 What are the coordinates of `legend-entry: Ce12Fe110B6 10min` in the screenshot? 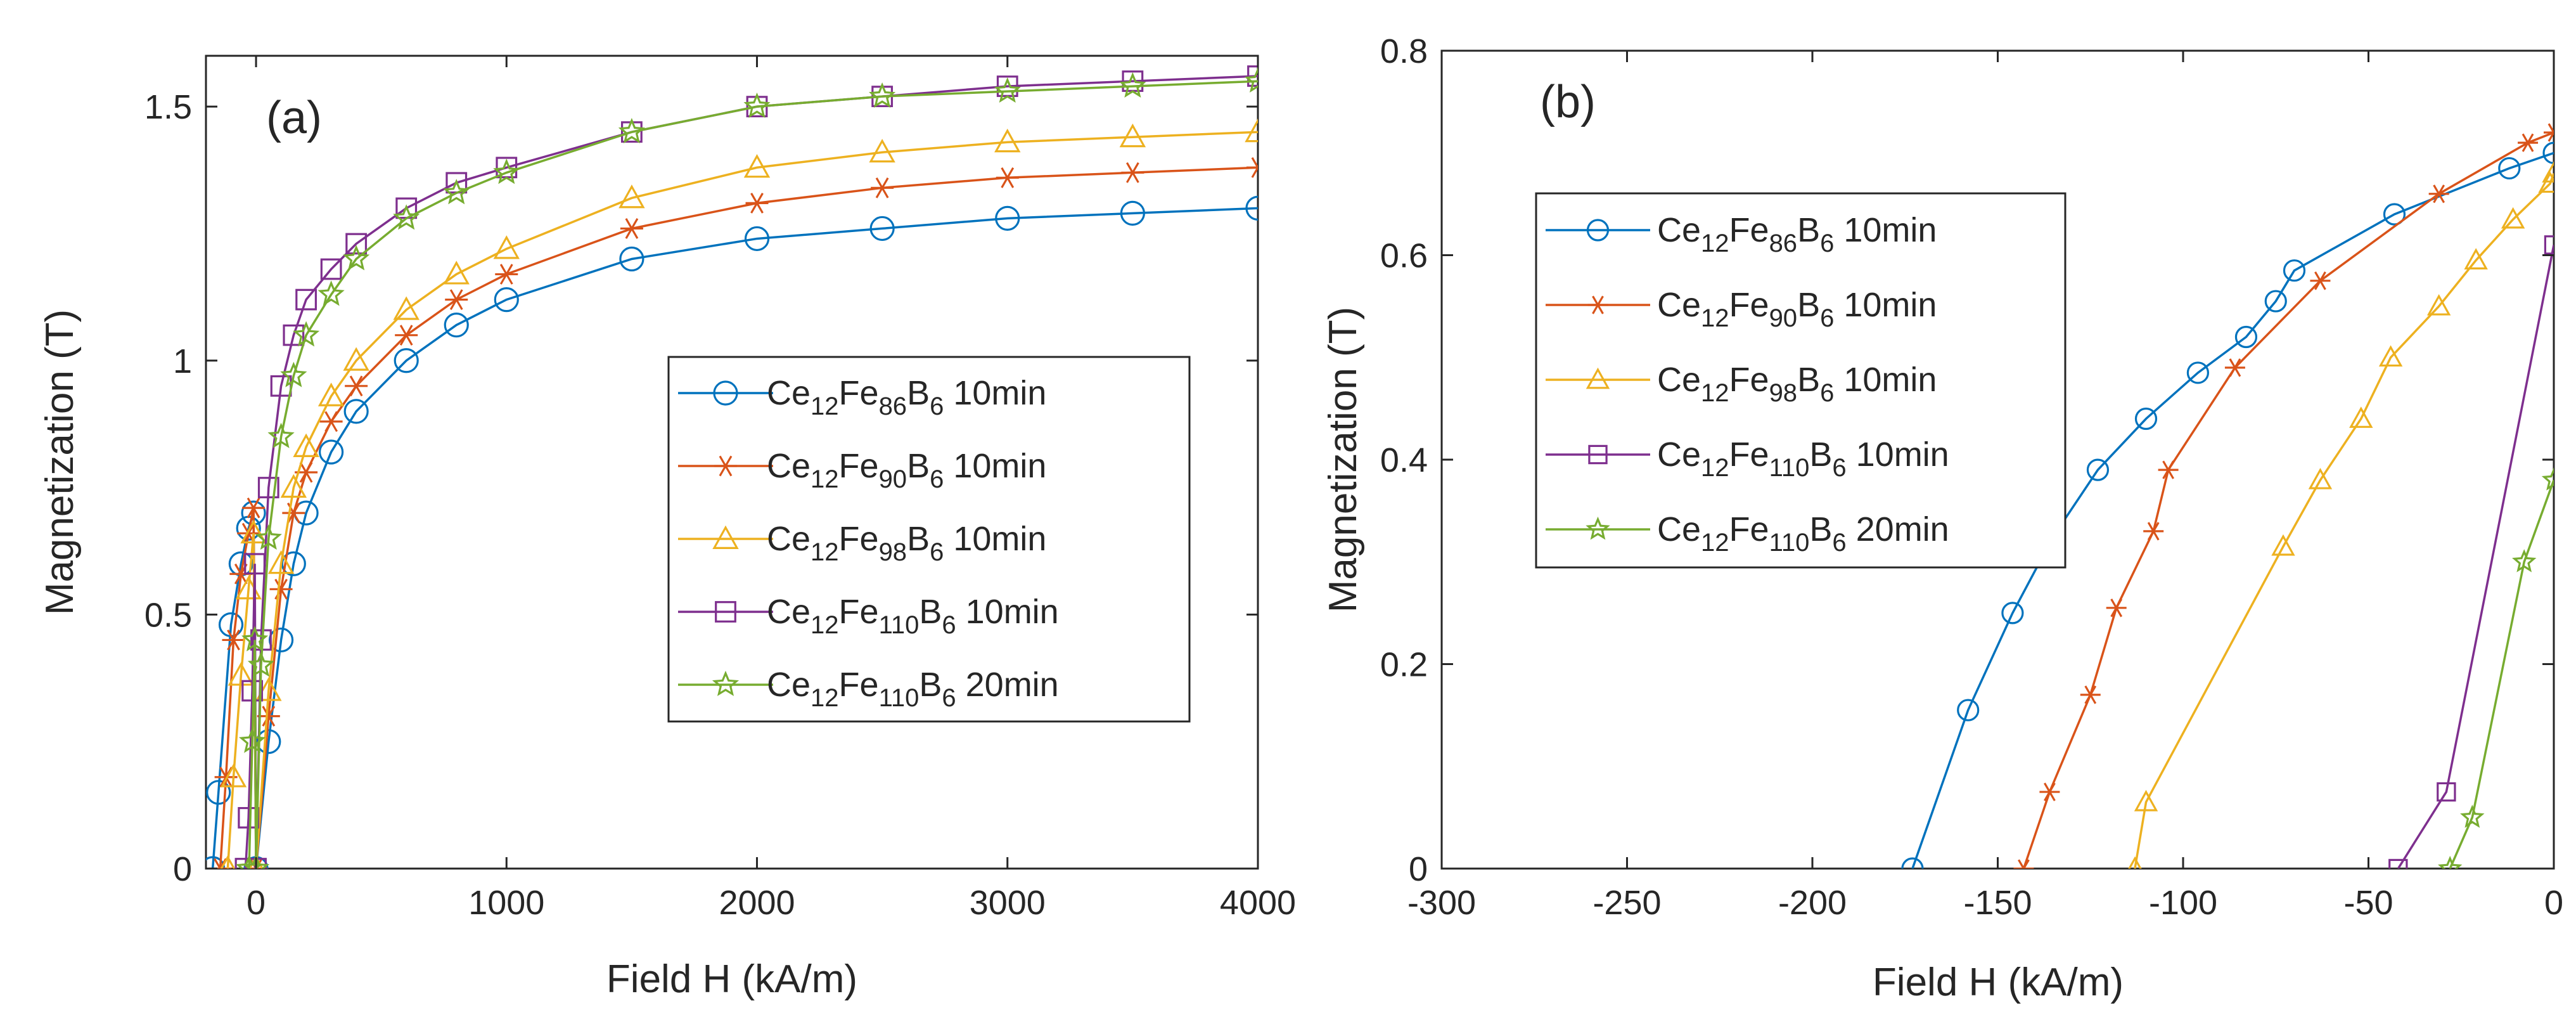 It's located at (1747, 459).